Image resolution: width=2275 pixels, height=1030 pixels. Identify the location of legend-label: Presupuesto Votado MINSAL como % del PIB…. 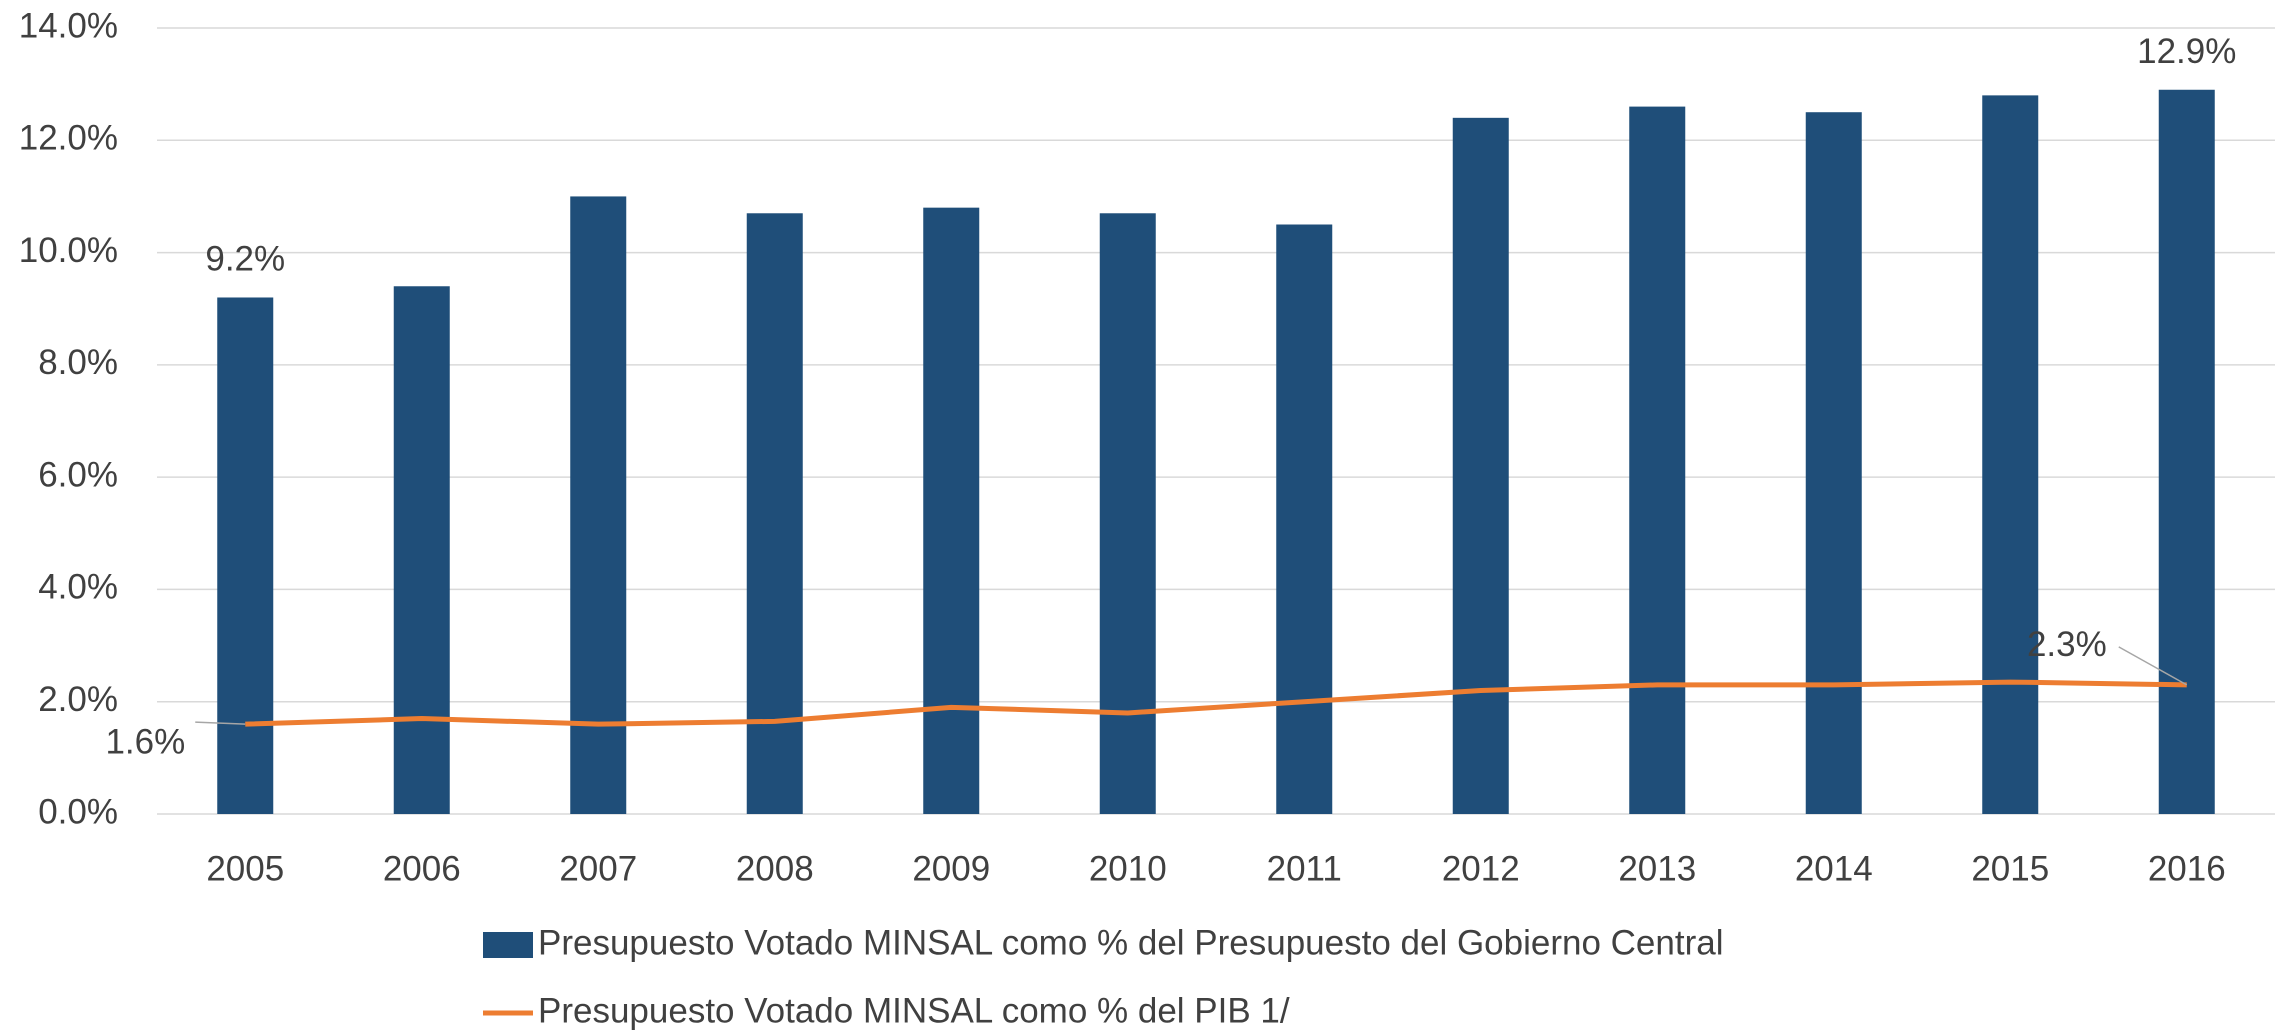
(914, 1010).